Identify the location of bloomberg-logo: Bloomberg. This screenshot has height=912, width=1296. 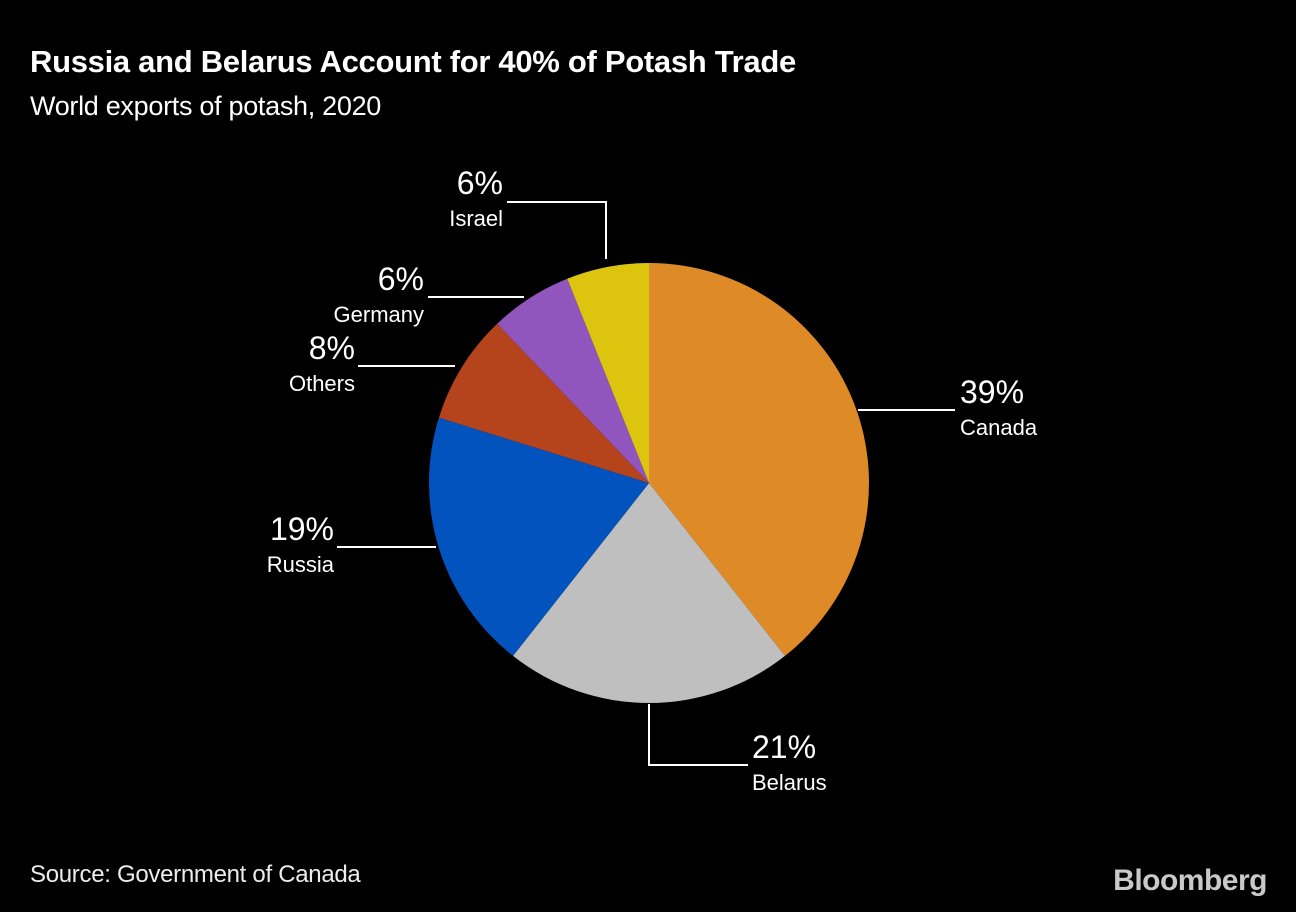
(1190, 880).